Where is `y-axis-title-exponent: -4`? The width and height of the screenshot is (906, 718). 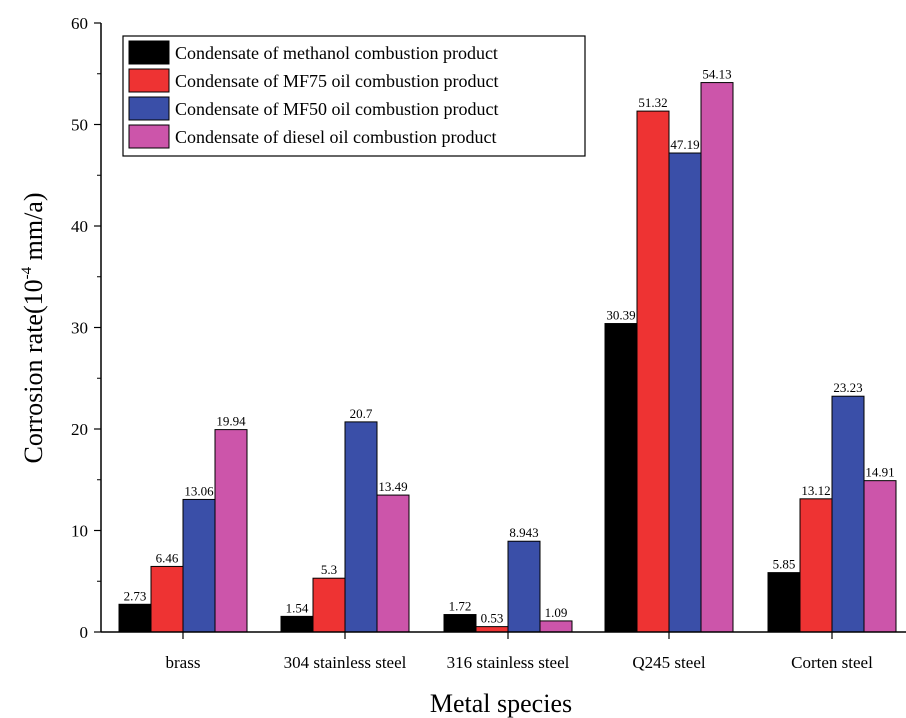 y-axis-title-exponent: -4 is located at coordinates (27, 272).